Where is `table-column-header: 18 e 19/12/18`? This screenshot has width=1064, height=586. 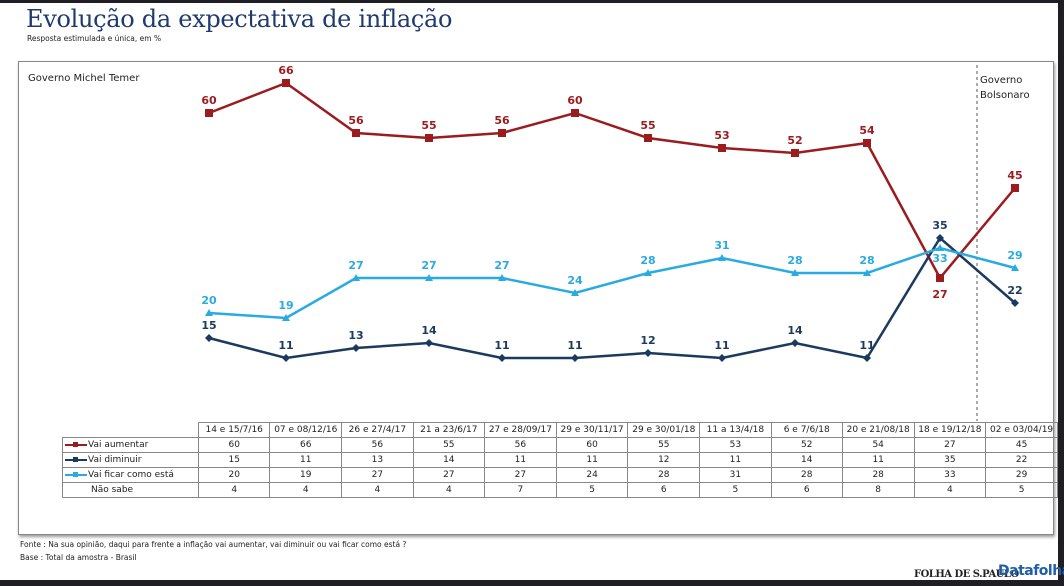 table-column-header: 18 e 19/12/18 is located at coordinates (950, 430).